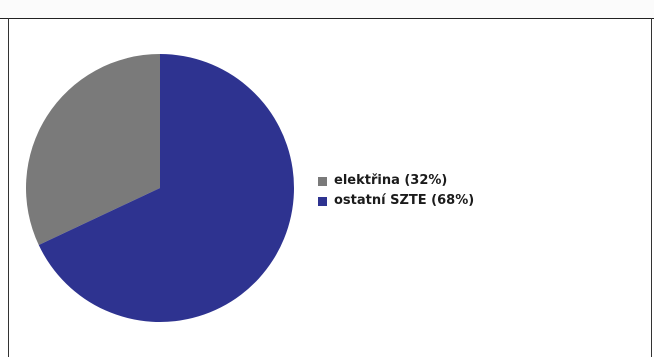 Image resolution: width=654 pixels, height=357 pixels. I want to click on legend-item-elektrina: elektřina (32%), so click(396, 181).